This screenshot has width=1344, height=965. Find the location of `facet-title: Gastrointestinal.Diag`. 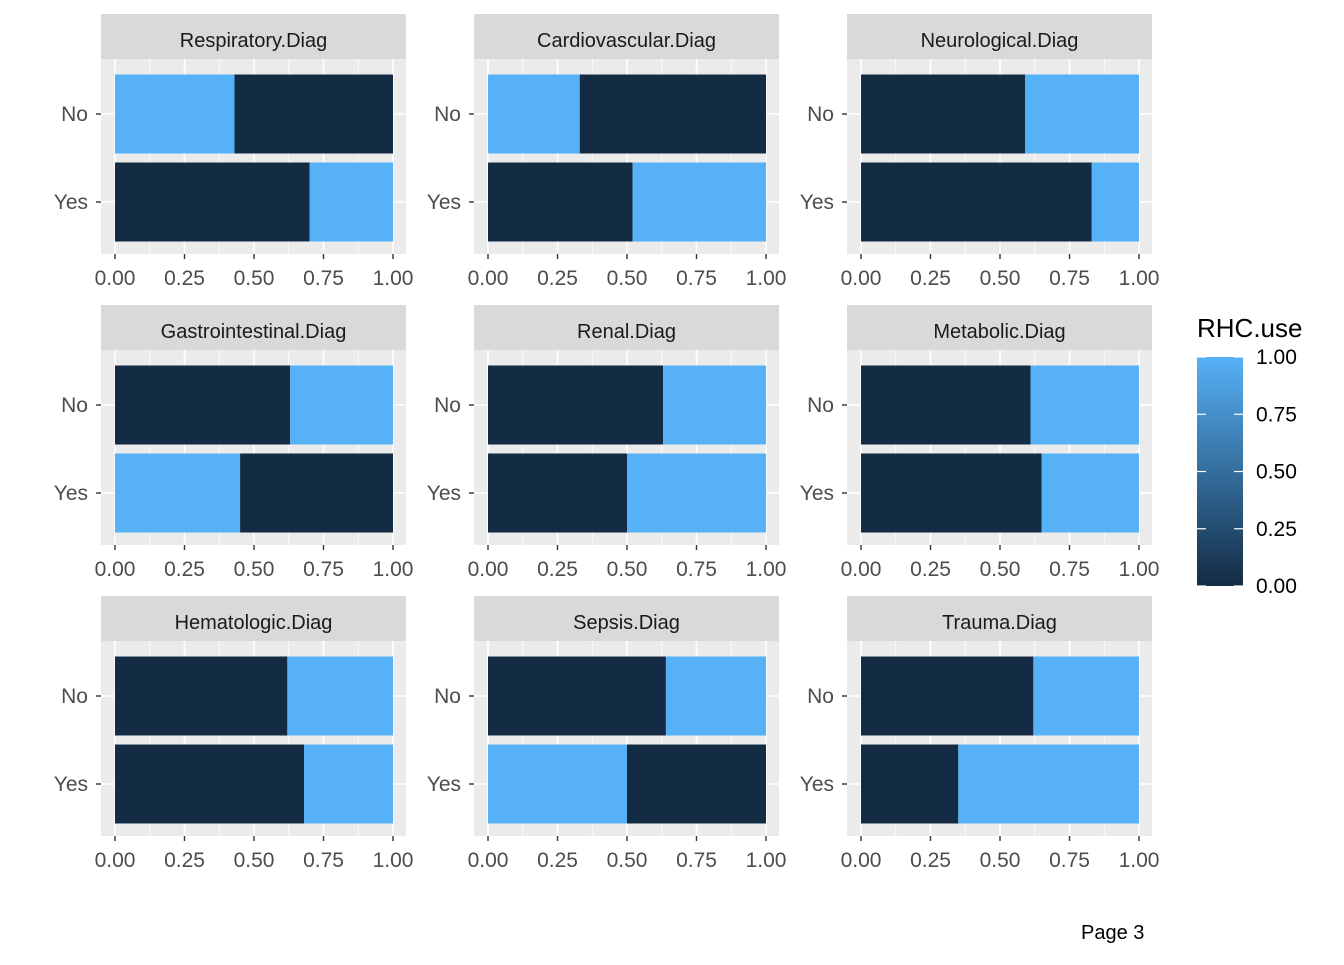

facet-title: Gastrointestinal.Diag is located at coordinates (254, 332).